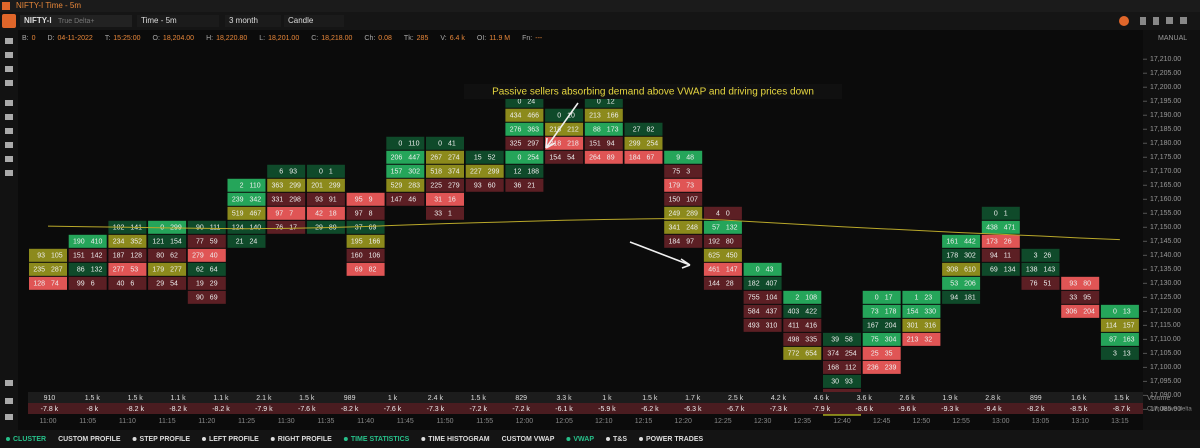 The image size is (1200, 448). I want to click on chart-type-dropdown, so click(314, 21).